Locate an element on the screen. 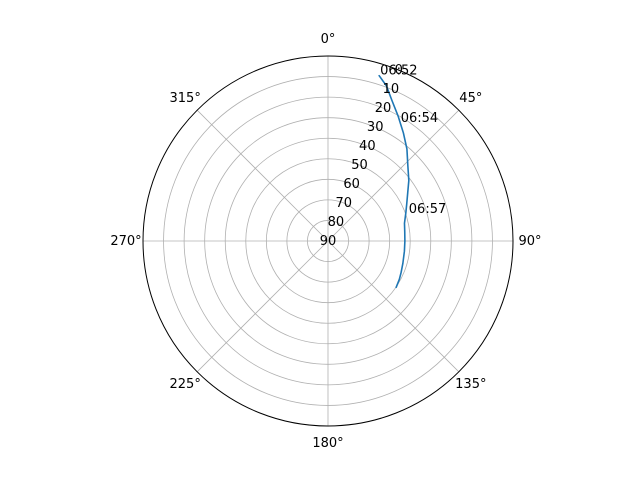 Image resolution: width=640 pixels, height=480 pixels. r-tick-label: 40 is located at coordinates (367, 146).